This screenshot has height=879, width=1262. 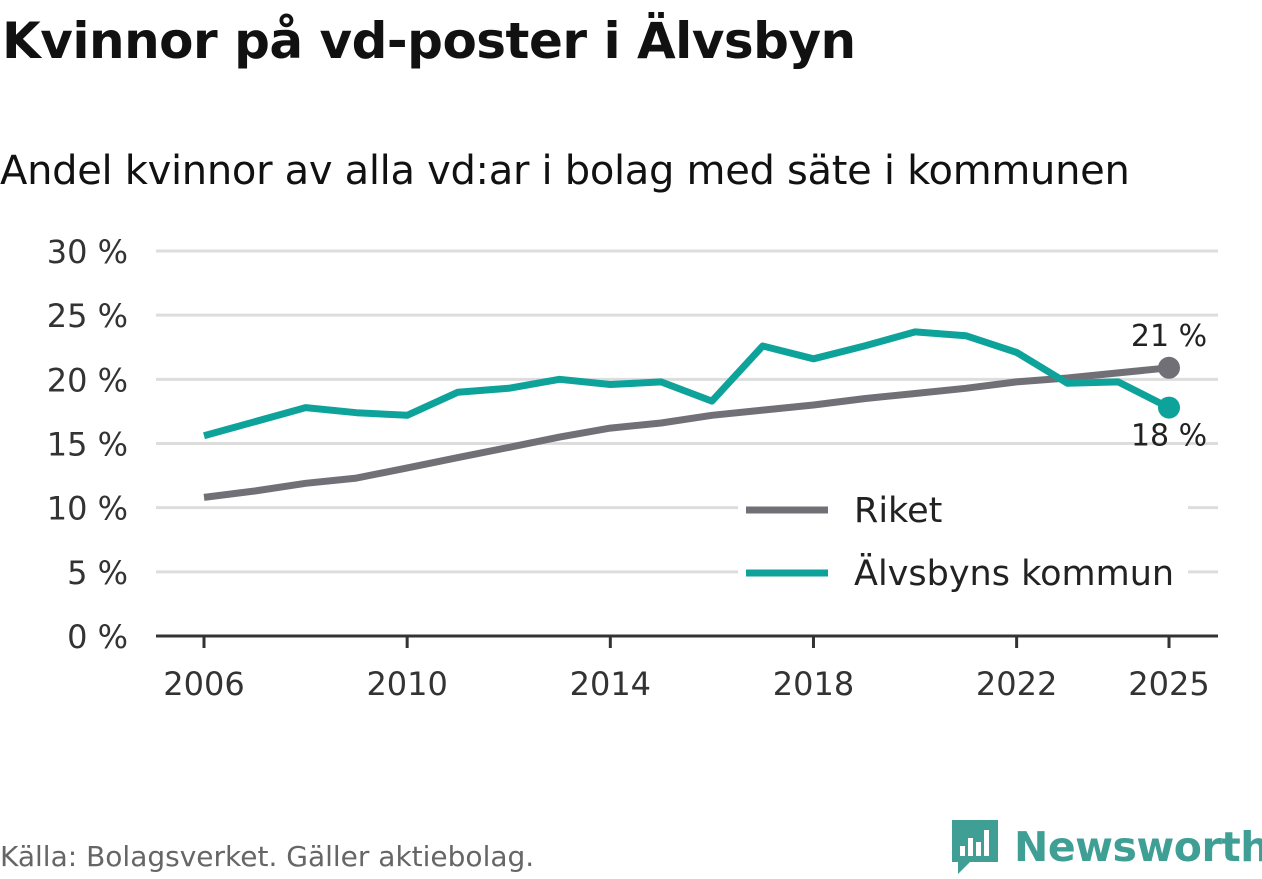 What do you see at coordinates (1169, 436) in the screenshot?
I see `end-label-kommun: 18 %` at bounding box center [1169, 436].